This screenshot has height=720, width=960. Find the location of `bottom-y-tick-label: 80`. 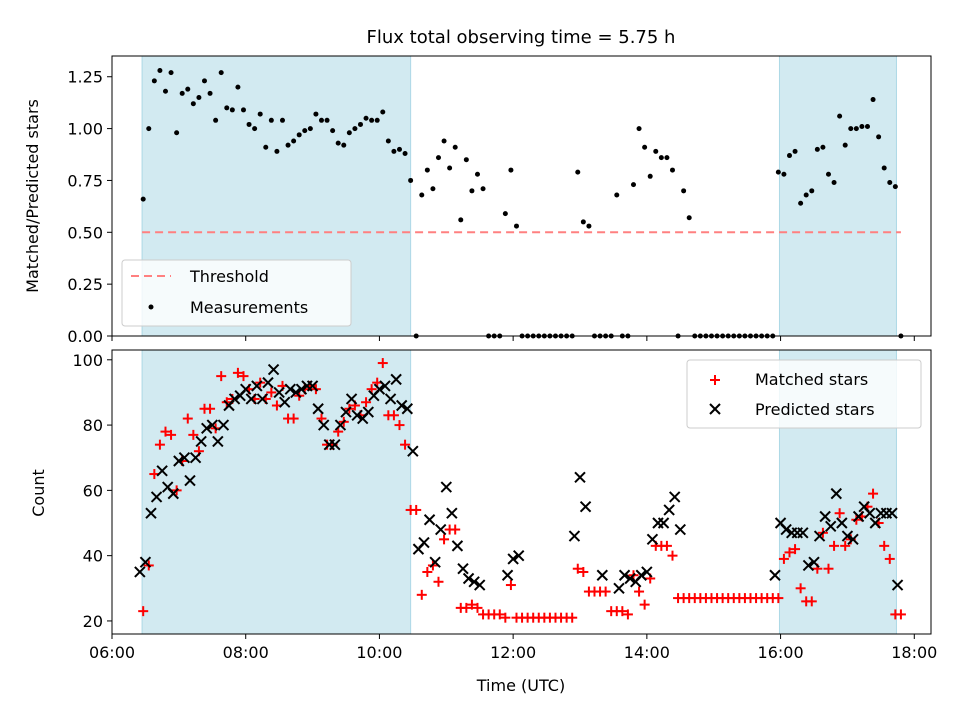

bottom-y-tick-label: 80 is located at coordinates (93, 425).